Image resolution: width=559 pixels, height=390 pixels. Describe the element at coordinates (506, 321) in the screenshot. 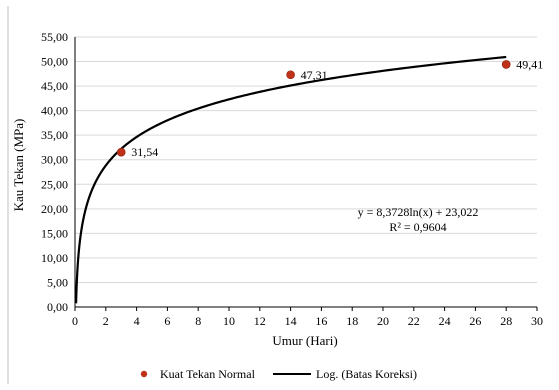

I see `x-tick-label: 28` at that location.